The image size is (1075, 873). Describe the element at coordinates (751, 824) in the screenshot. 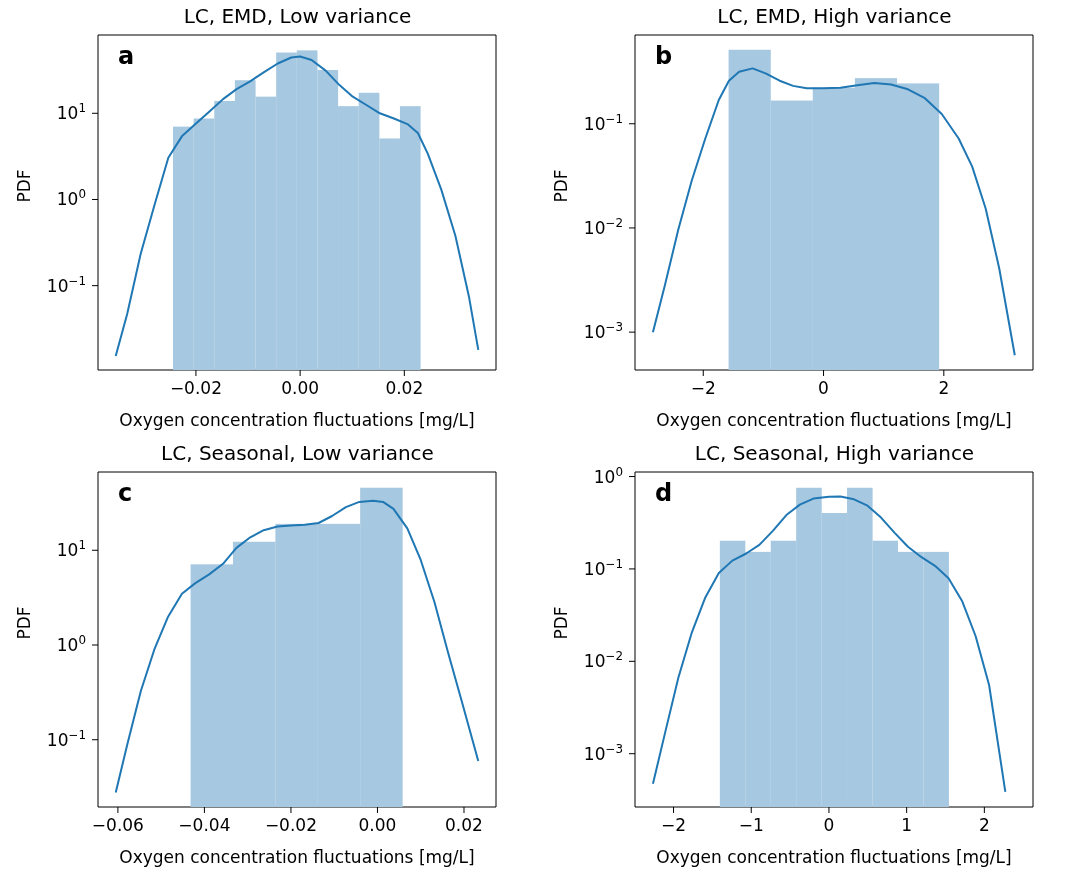

I see `x-tick-label: −1` at that location.